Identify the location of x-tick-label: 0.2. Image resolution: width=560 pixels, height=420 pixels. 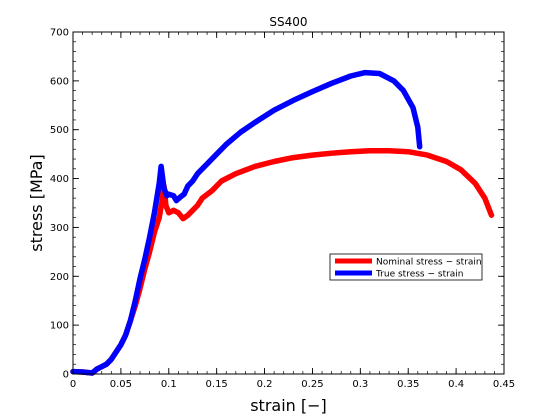
(265, 384).